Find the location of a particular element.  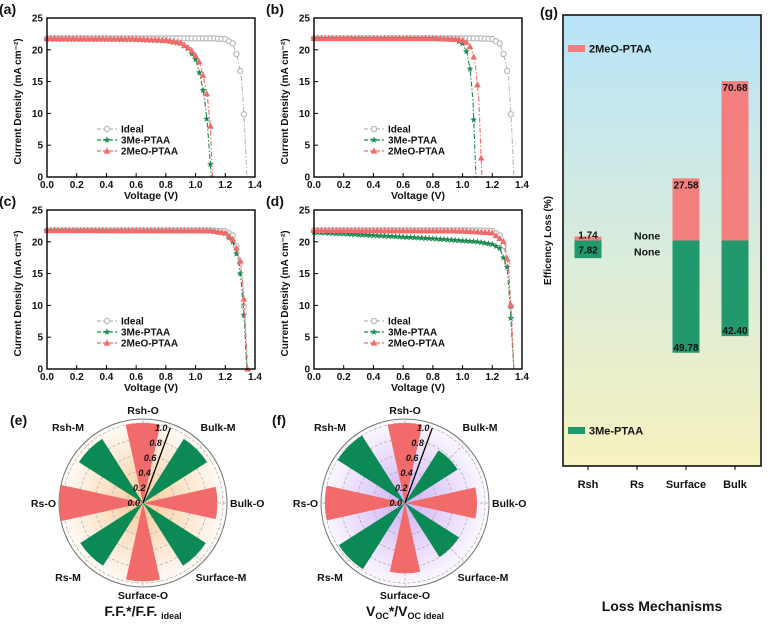

x-tick-label: Surface is located at coordinates (686, 485).